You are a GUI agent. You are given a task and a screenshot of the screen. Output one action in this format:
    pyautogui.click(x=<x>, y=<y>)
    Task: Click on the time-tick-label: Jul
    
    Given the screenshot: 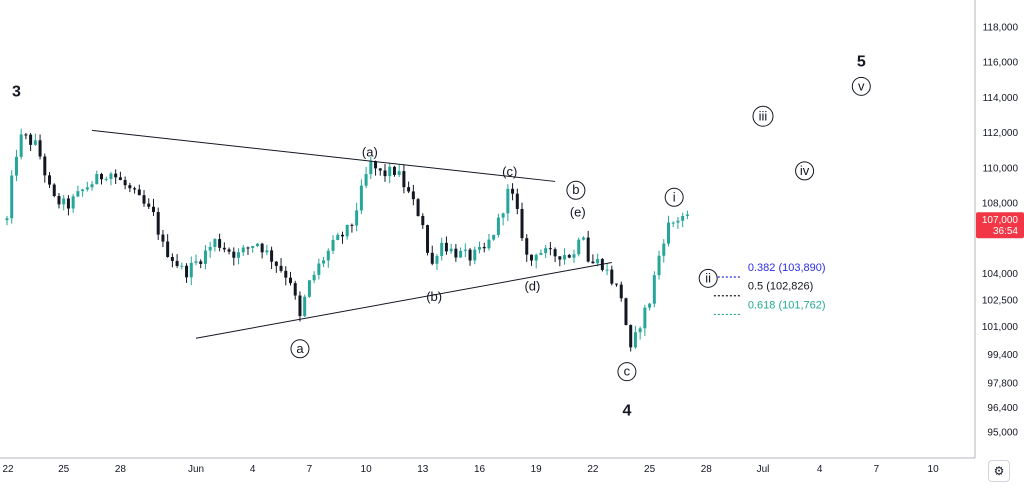 What is the action you would take?
    pyautogui.click(x=763, y=469)
    